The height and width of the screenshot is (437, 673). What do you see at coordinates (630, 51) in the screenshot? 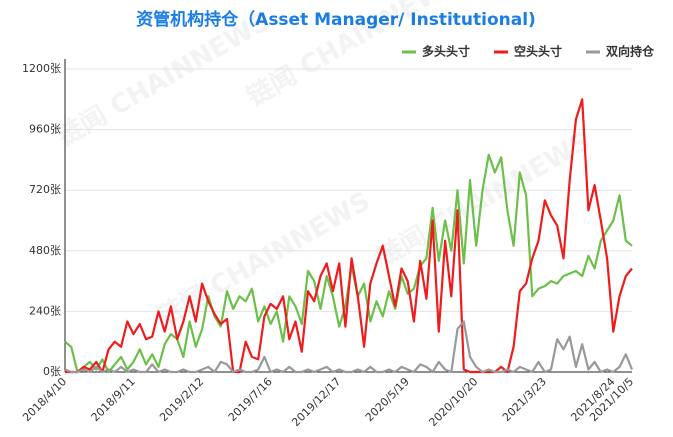
I see `legend-label: 双向持仓` at bounding box center [630, 51].